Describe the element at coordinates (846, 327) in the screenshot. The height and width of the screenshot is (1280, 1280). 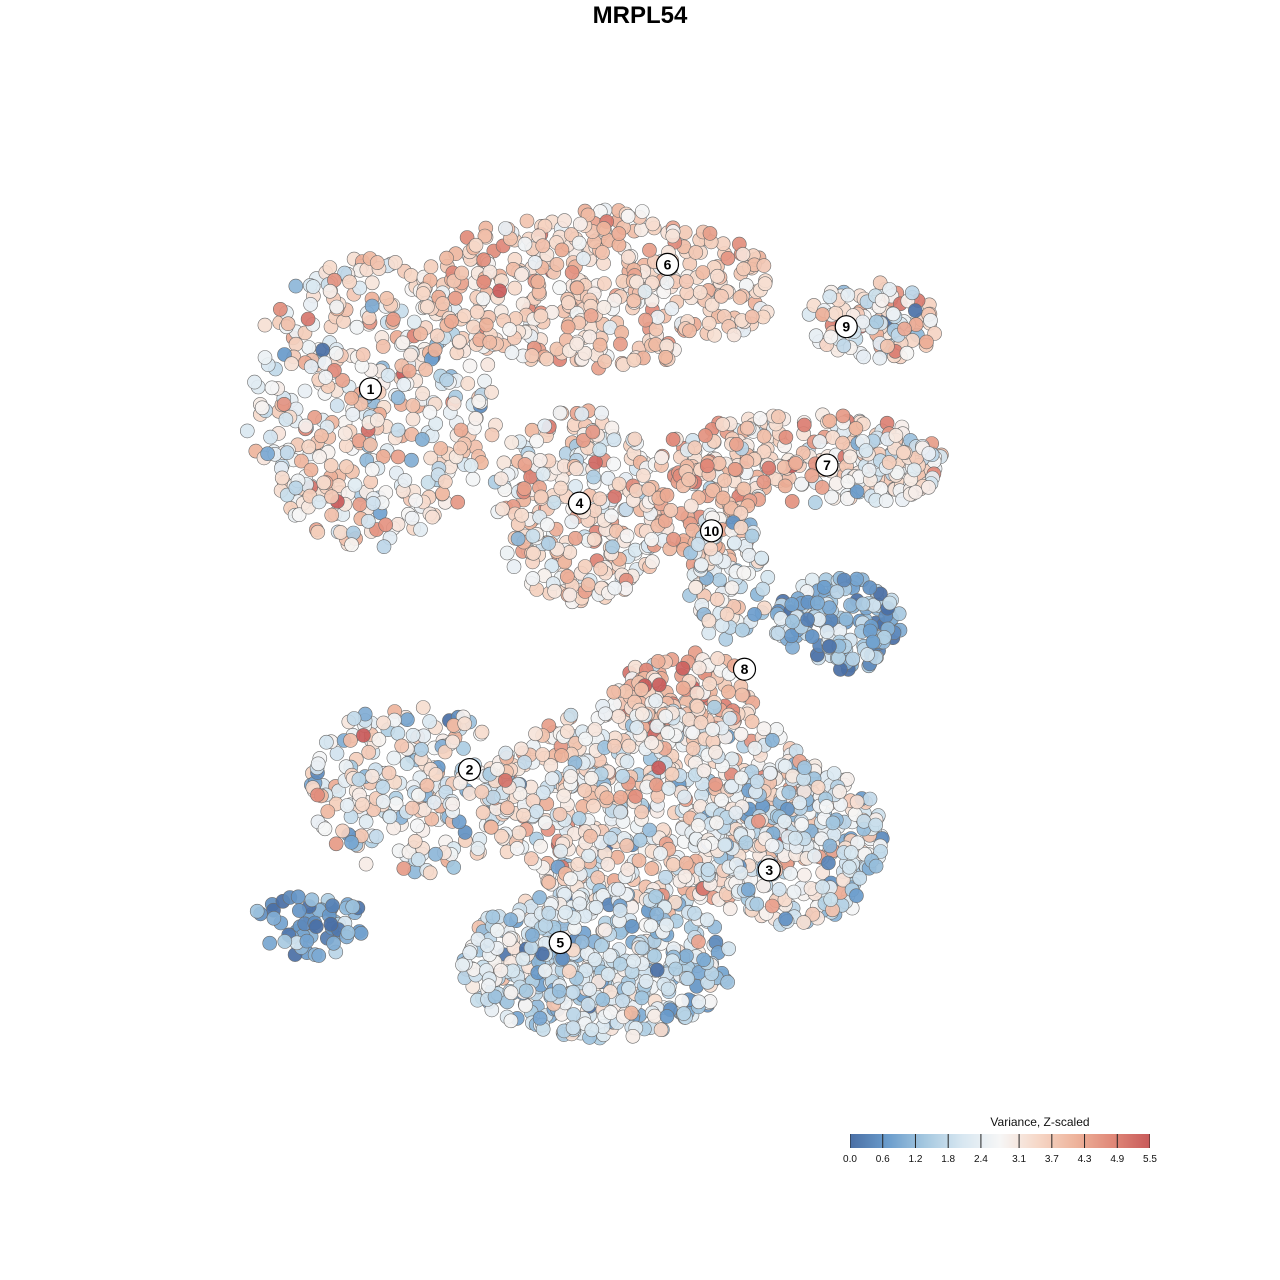
I see `cluster-label-text: 9` at that location.